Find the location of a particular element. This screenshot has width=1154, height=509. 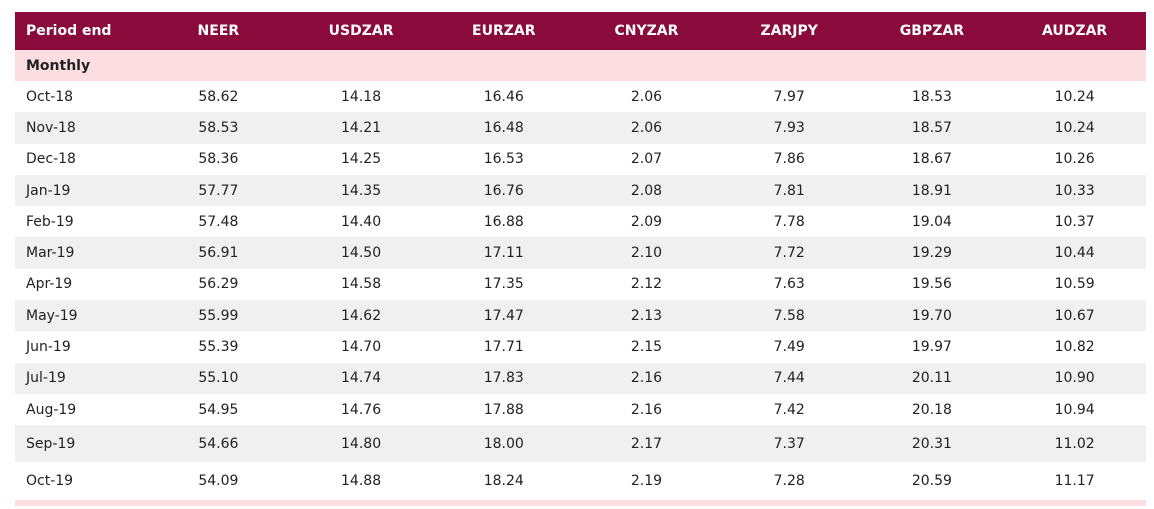

cell-cnyzar: 2.12 is located at coordinates (646, 284).